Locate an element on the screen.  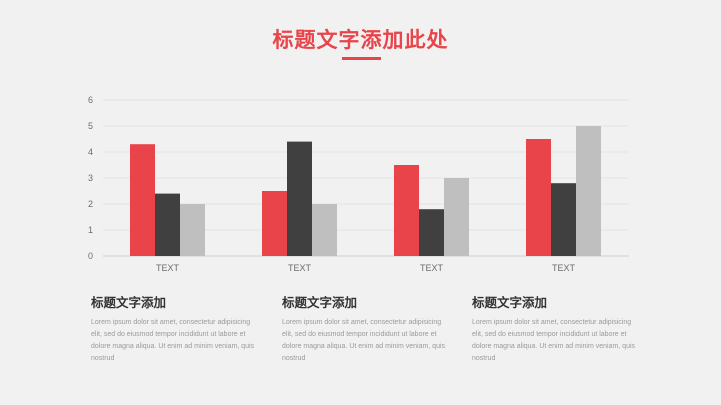
y-tick-label: 0 is located at coordinates (90, 256).